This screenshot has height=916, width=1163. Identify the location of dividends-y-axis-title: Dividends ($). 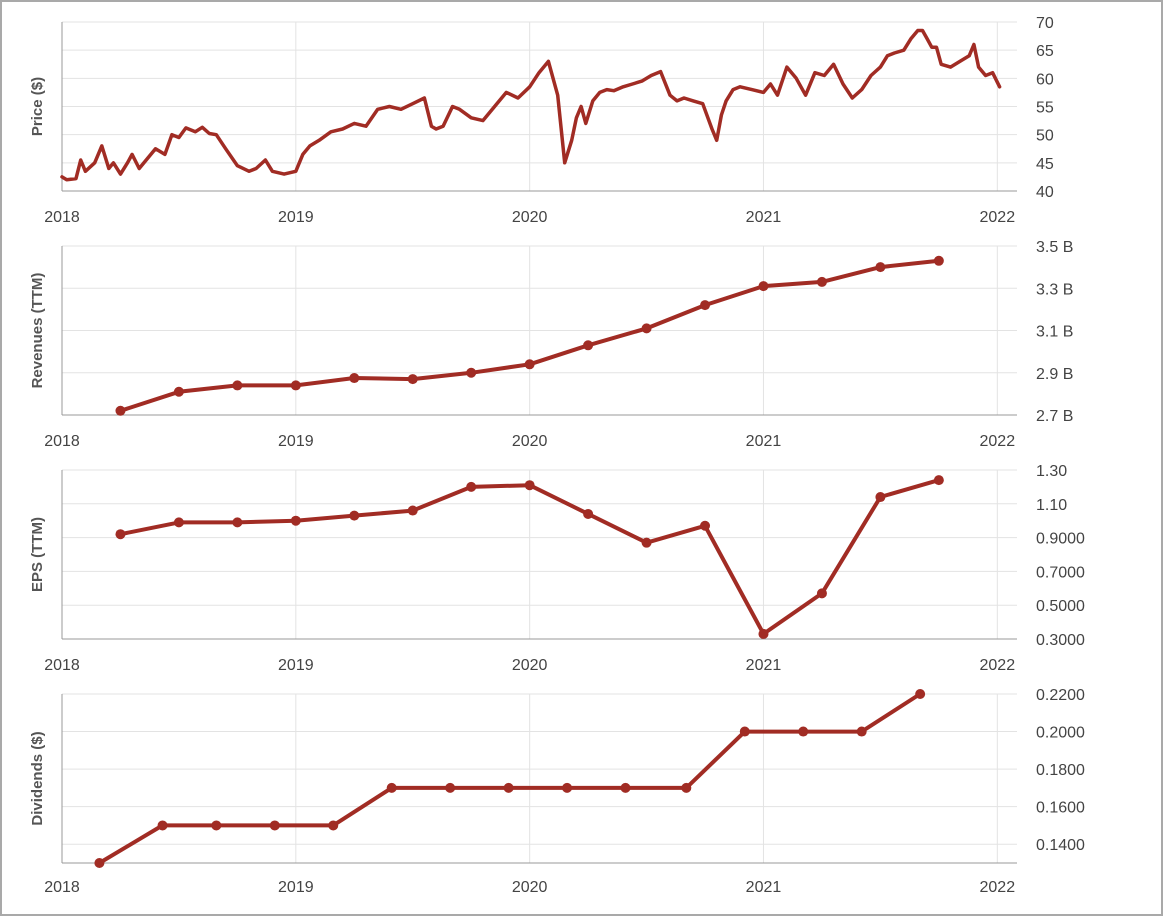
(37, 778).